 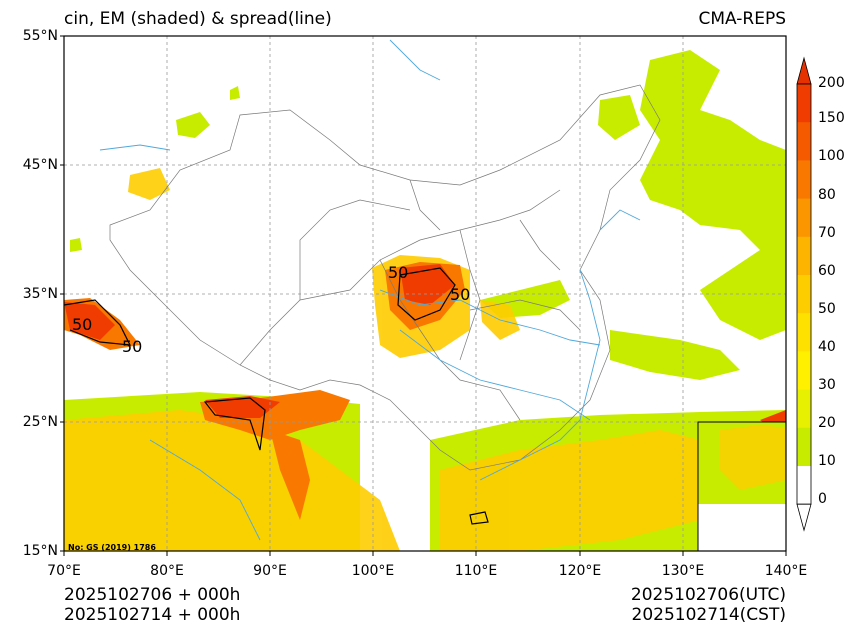 What do you see at coordinates (827, 271) in the screenshot?
I see `colorbar-label: 60` at bounding box center [827, 271].